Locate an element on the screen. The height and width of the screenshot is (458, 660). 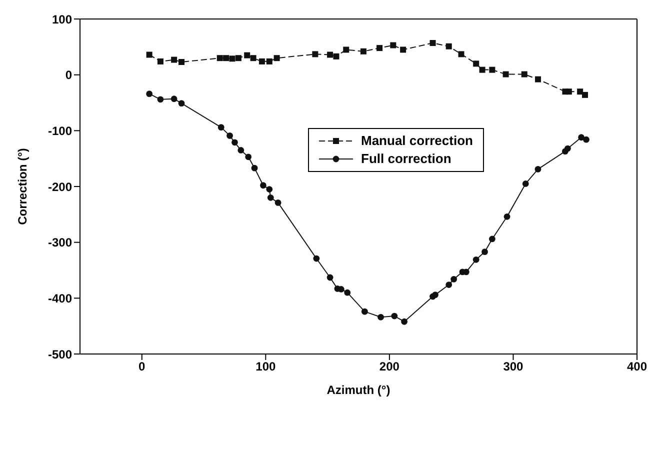
x-tick-label: 400 is located at coordinates (637, 367).